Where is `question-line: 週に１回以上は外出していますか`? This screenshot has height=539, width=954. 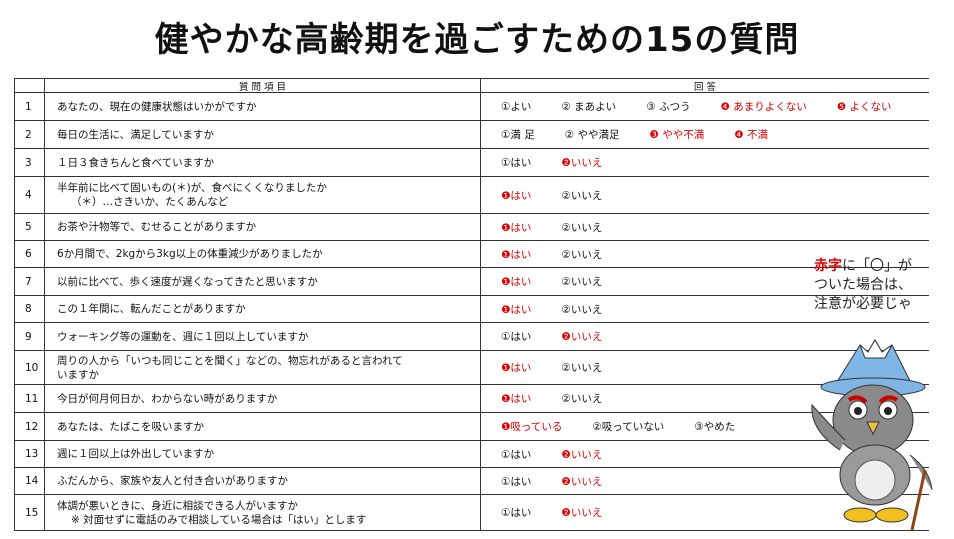 question-line: 週に１回以上は外出していますか is located at coordinates (136, 454).